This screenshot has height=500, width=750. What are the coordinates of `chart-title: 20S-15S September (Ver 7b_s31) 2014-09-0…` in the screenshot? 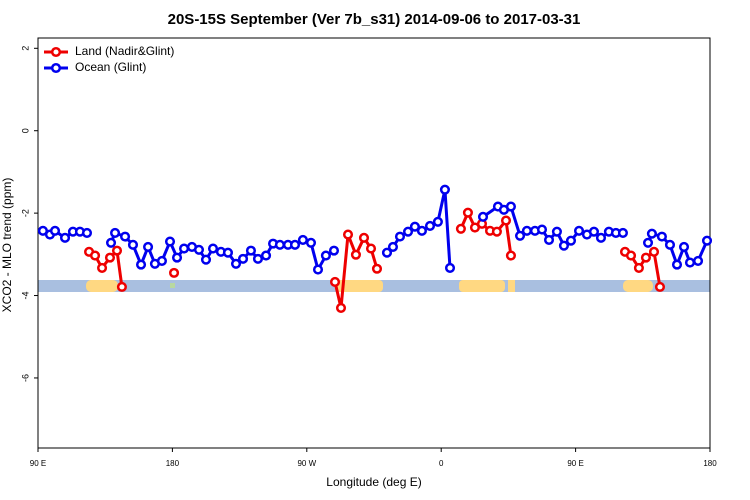 It's located at (374, 19).